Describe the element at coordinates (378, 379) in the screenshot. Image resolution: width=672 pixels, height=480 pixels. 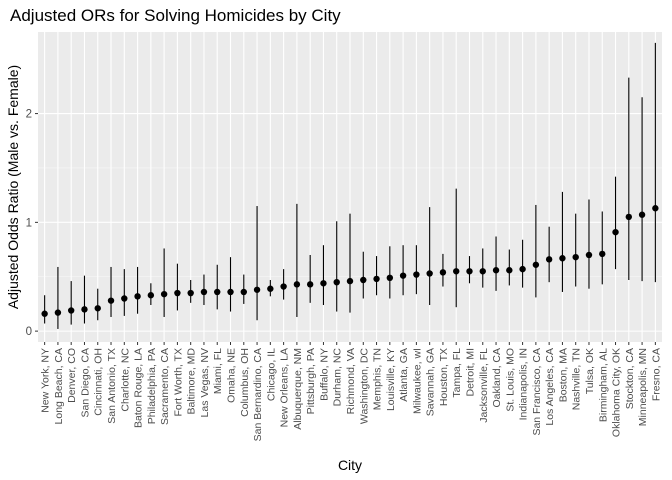
I see `x-tick-label: Memphis, TN` at that location.